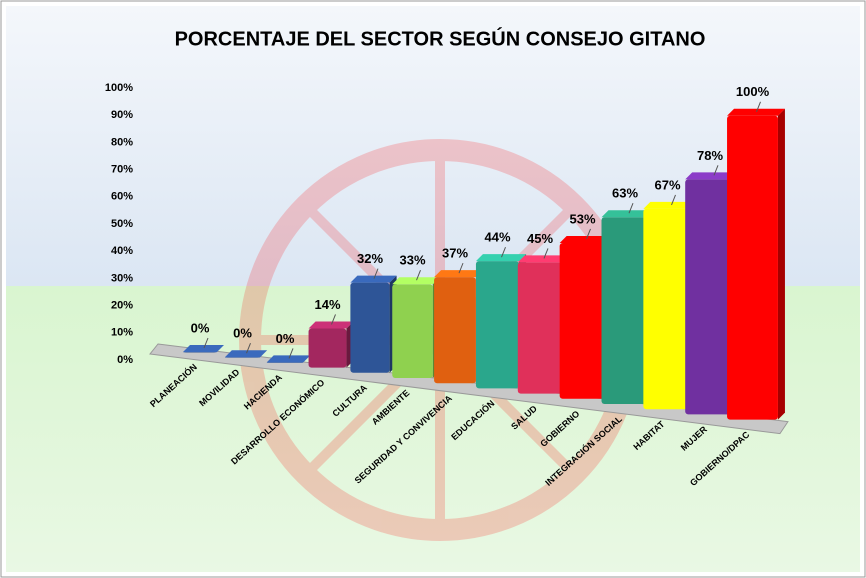 Image resolution: width=866 pixels, height=578 pixels. I want to click on bar-side, so click(781, 264).